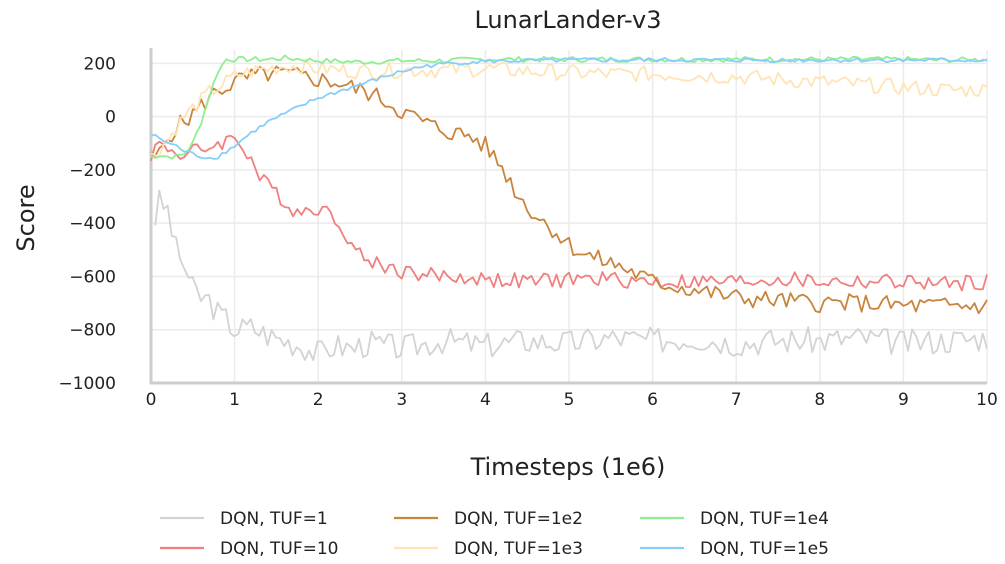 This screenshot has width=1005, height=564. What do you see at coordinates (92, 277) in the screenshot?
I see `y-tick-label: −600` at bounding box center [92, 277].